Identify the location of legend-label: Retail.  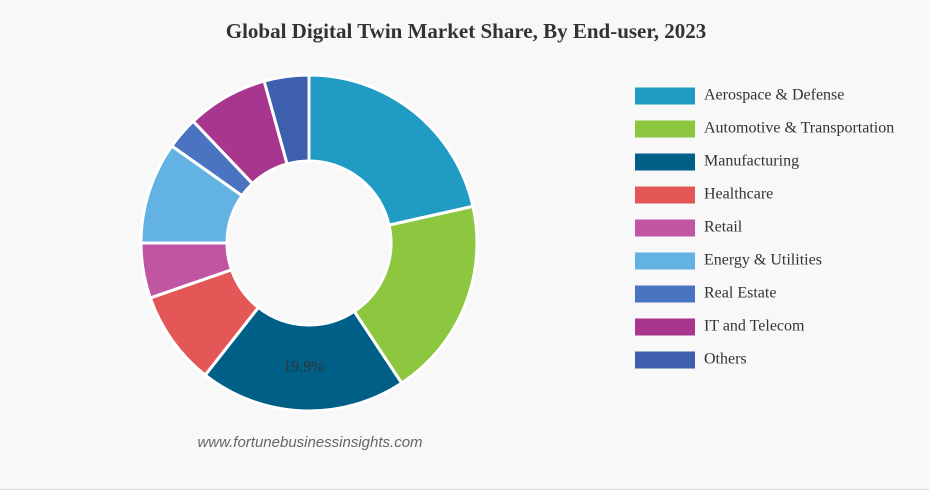
(723, 227).